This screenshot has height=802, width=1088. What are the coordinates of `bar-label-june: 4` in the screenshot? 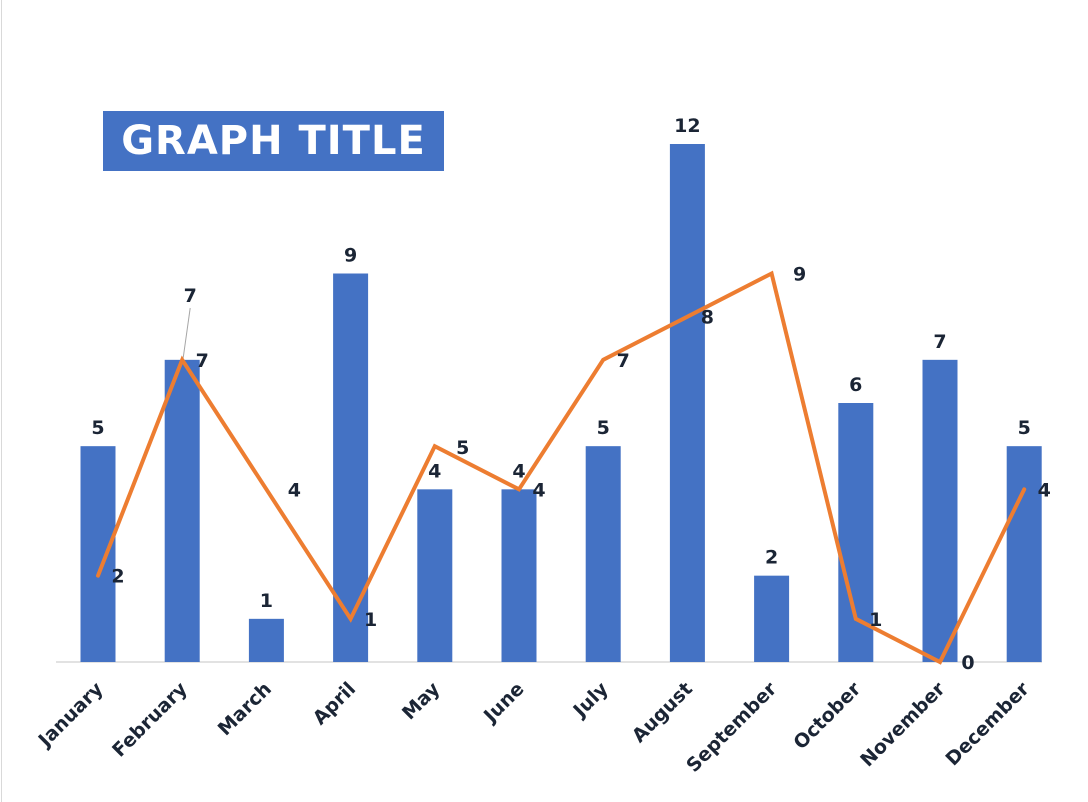 It's located at (518, 471).